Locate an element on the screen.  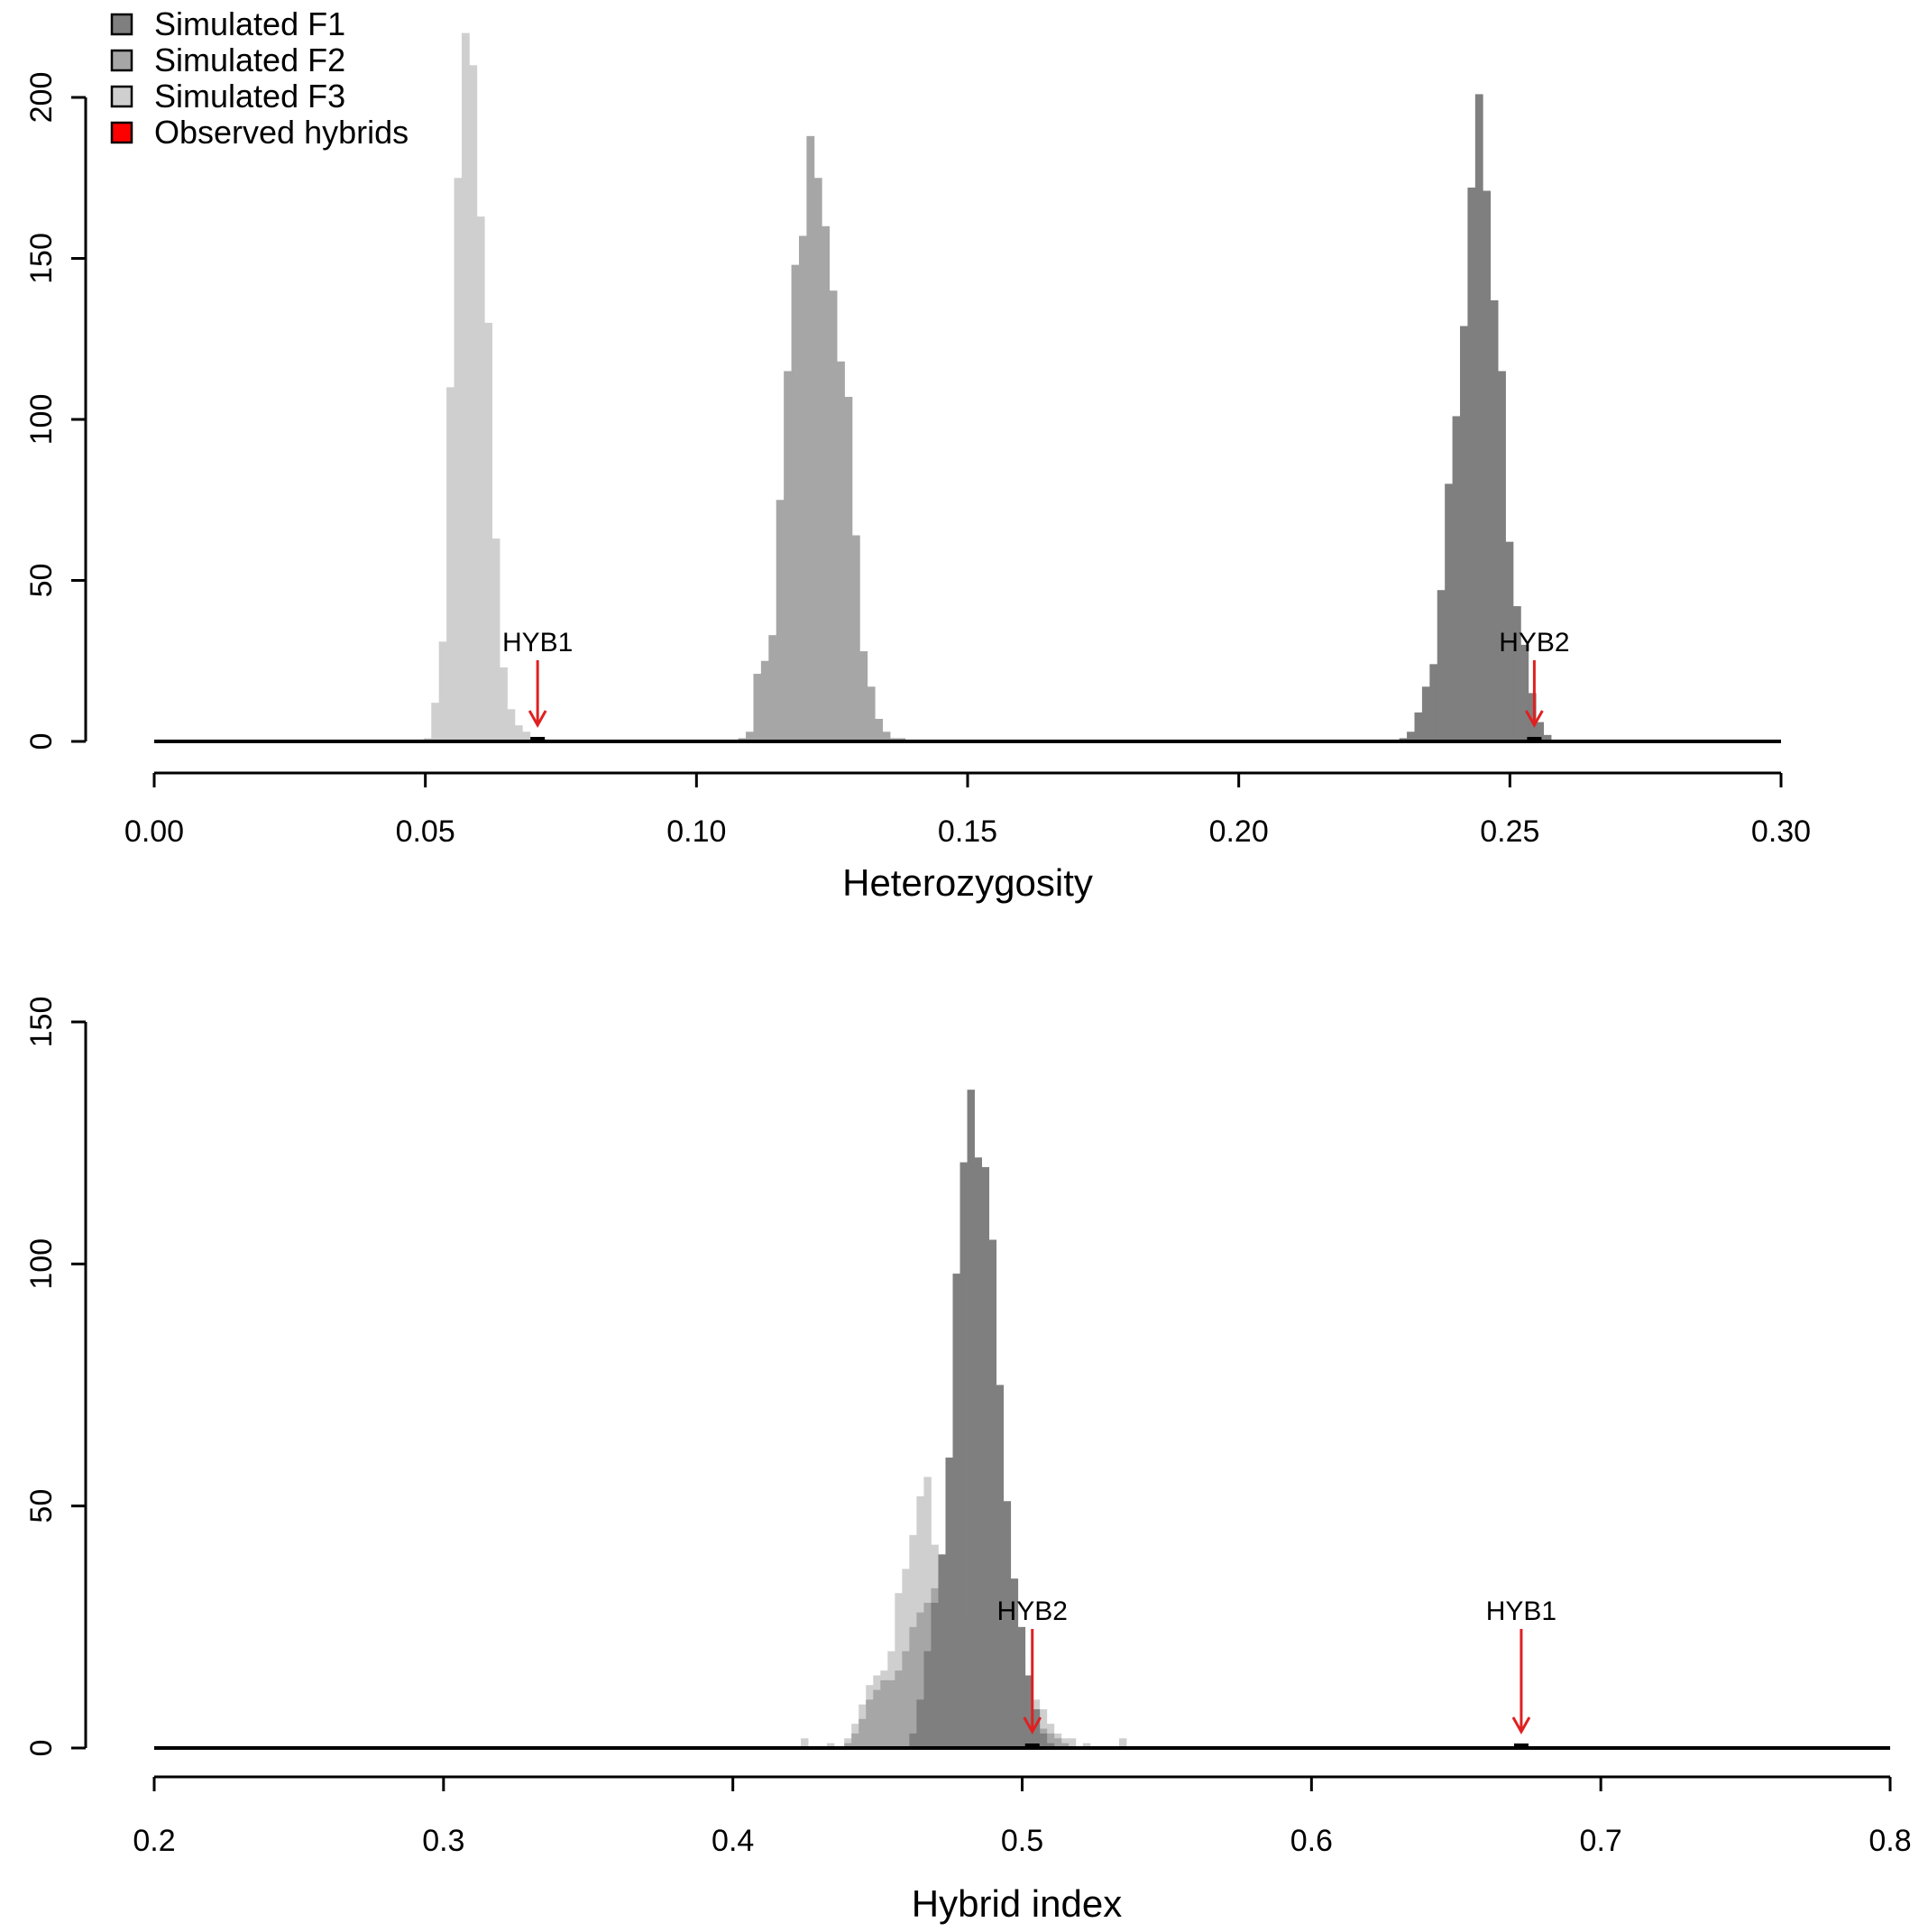
y-axis: 0 50 100 150 is located at coordinates (56, 1377).